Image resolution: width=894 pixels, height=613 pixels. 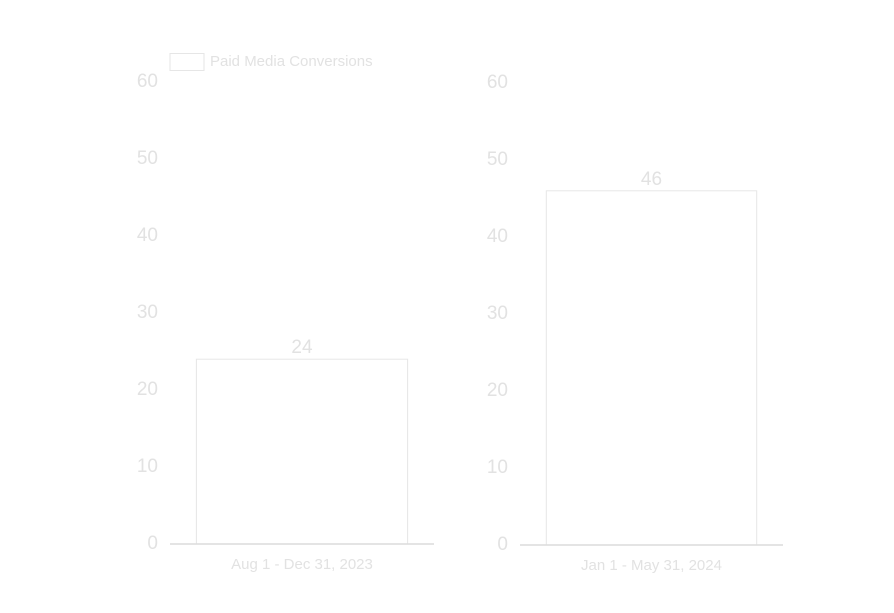 What do you see at coordinates (302, 347) in the screenshot?
I see `value-label: 24` at bounding box center [302, 347].